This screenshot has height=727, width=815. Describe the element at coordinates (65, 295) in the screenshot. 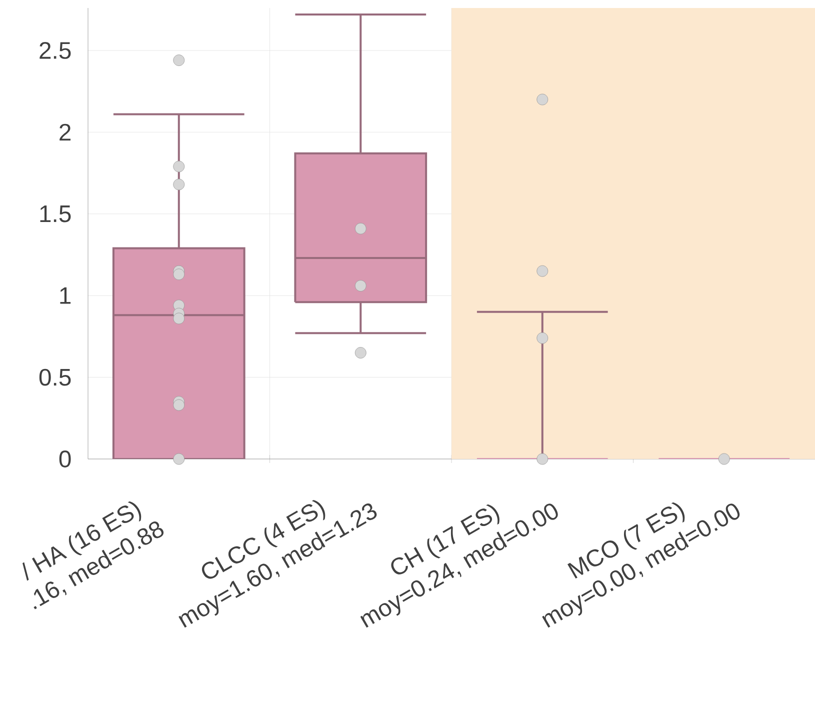

I see `y-tick-label: 1` at that location.